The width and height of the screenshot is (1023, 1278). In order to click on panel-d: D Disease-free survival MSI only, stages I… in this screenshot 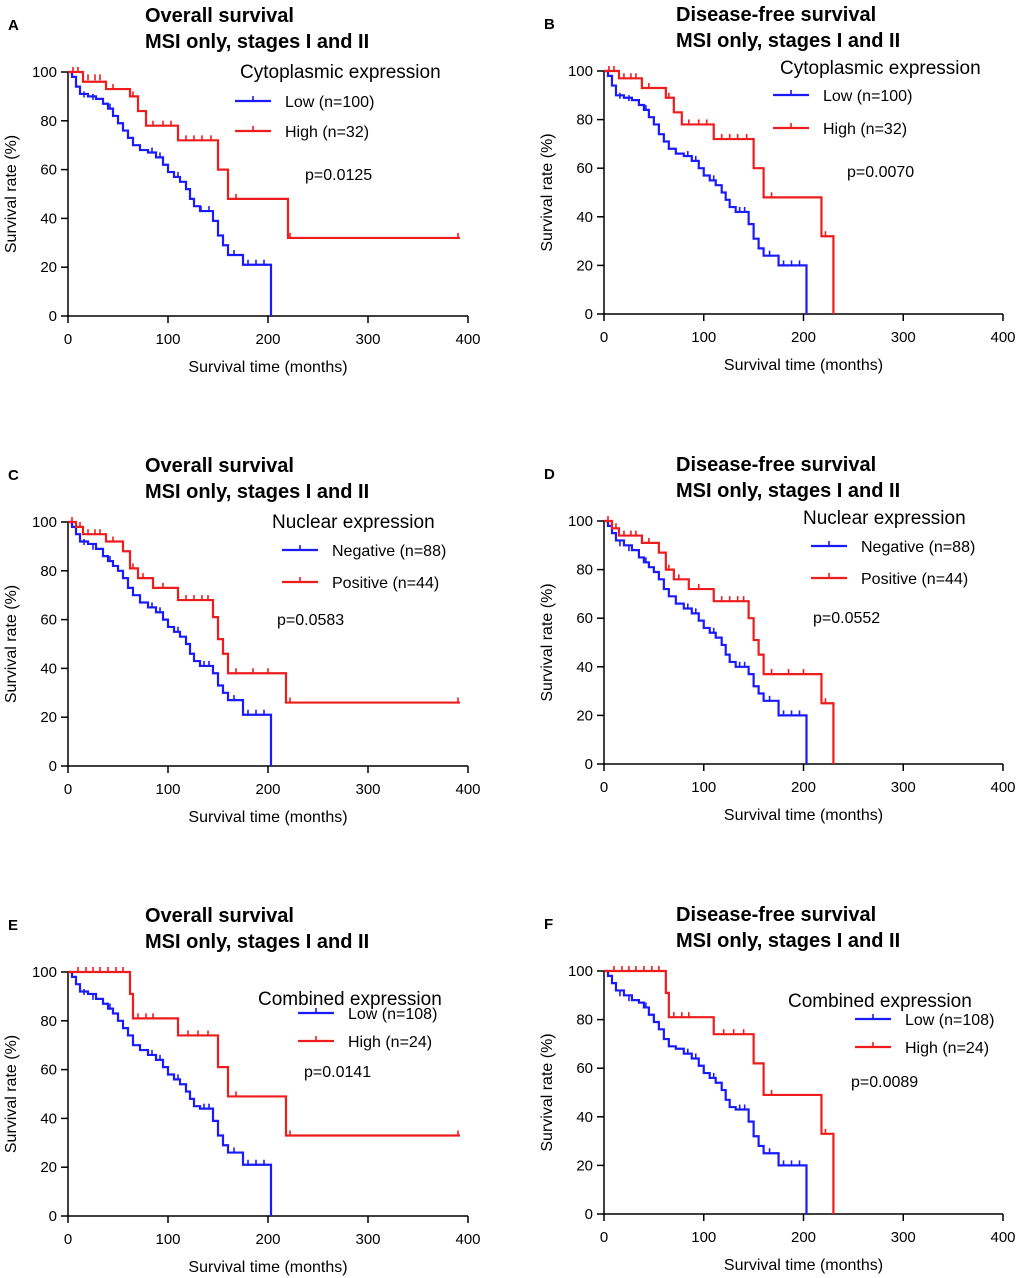, I will do `click(777, 639)`.